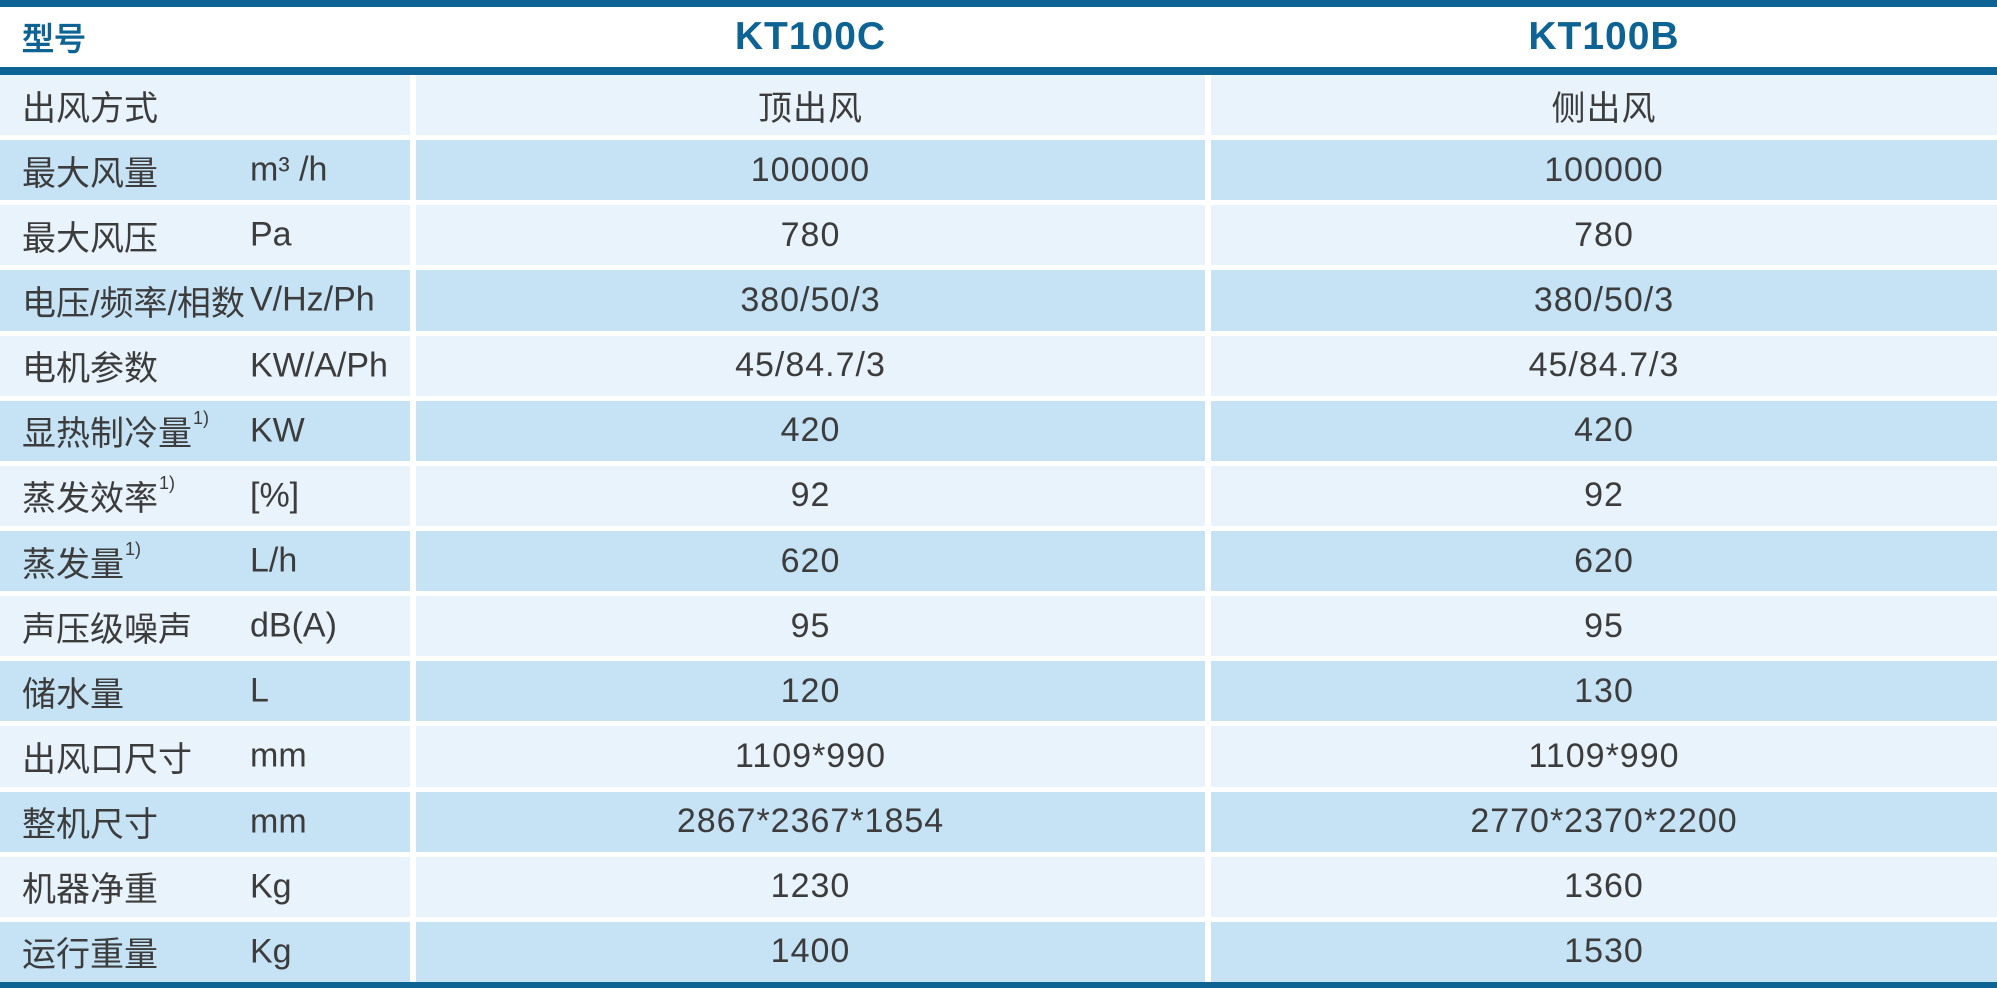  What do you see at coordinates (810, 495) in the screenshot?
I see `value-kt100c: 92` at bounding box center [810, 495].